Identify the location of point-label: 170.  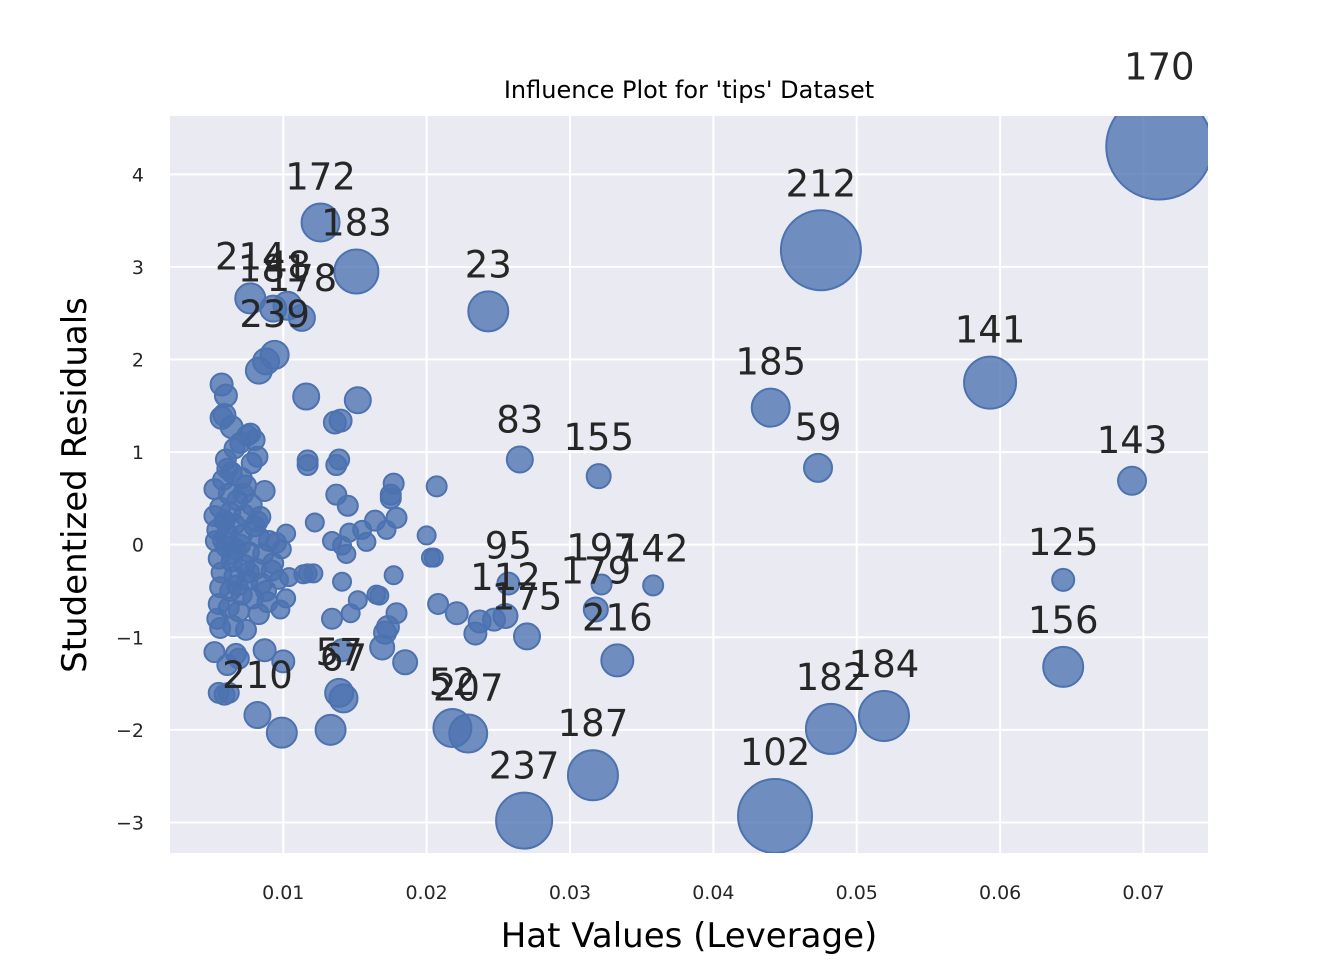
(1159, 67).